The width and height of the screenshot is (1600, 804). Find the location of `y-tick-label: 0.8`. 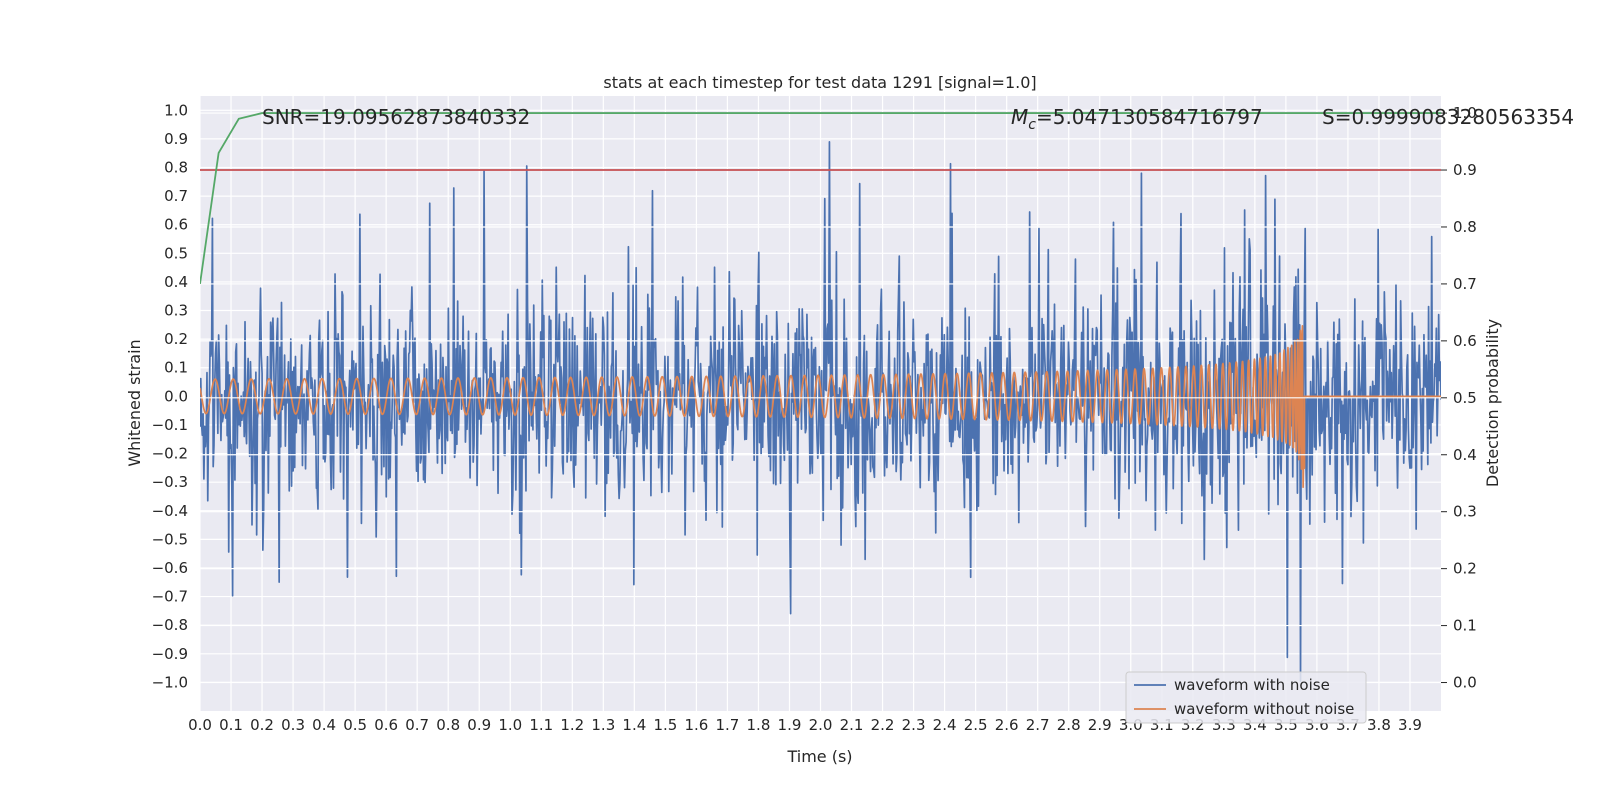

y-tick-label: 0.8 is located at coordinates (176, 168).